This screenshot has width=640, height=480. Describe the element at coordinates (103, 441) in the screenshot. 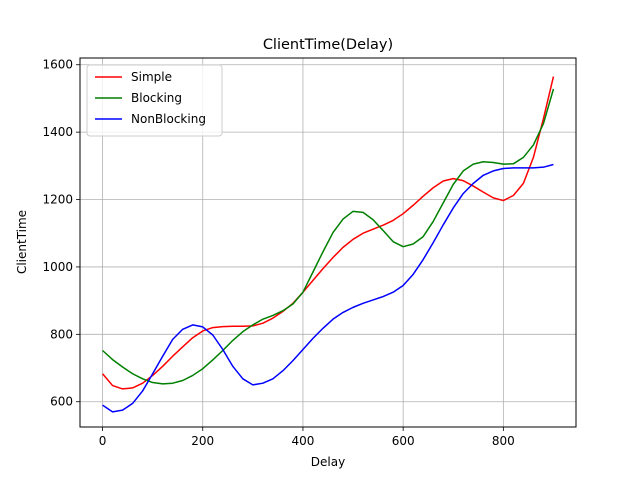

I see `x-tick-label: 0` at that location.